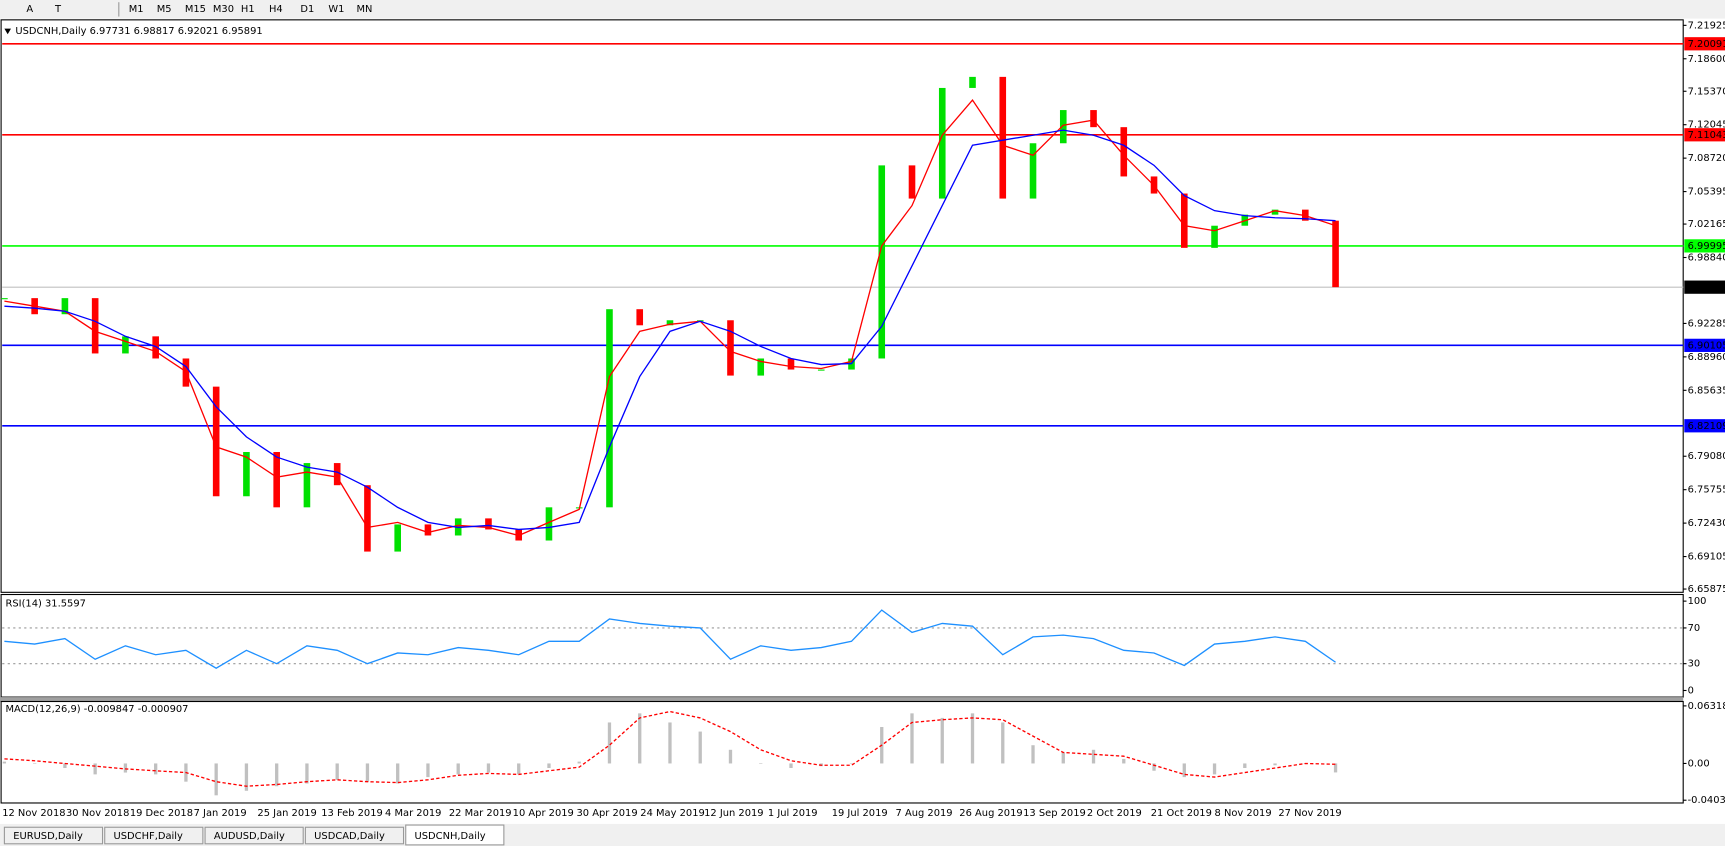 The image size is (1725, 846). What do you see at coordinates (1706, 800) in the screenshot?
I see `y-tick-label: -0.040355` at bounding box center [1706, 800].